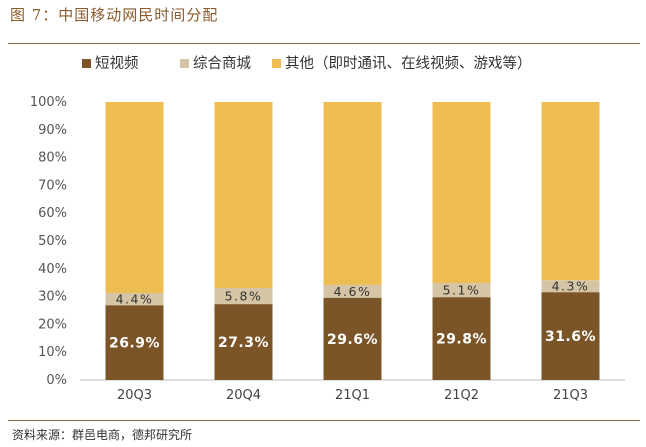 This screenshot has width=646, height=447. I want to click on y-tick-label: 80%, so click(52, 158).